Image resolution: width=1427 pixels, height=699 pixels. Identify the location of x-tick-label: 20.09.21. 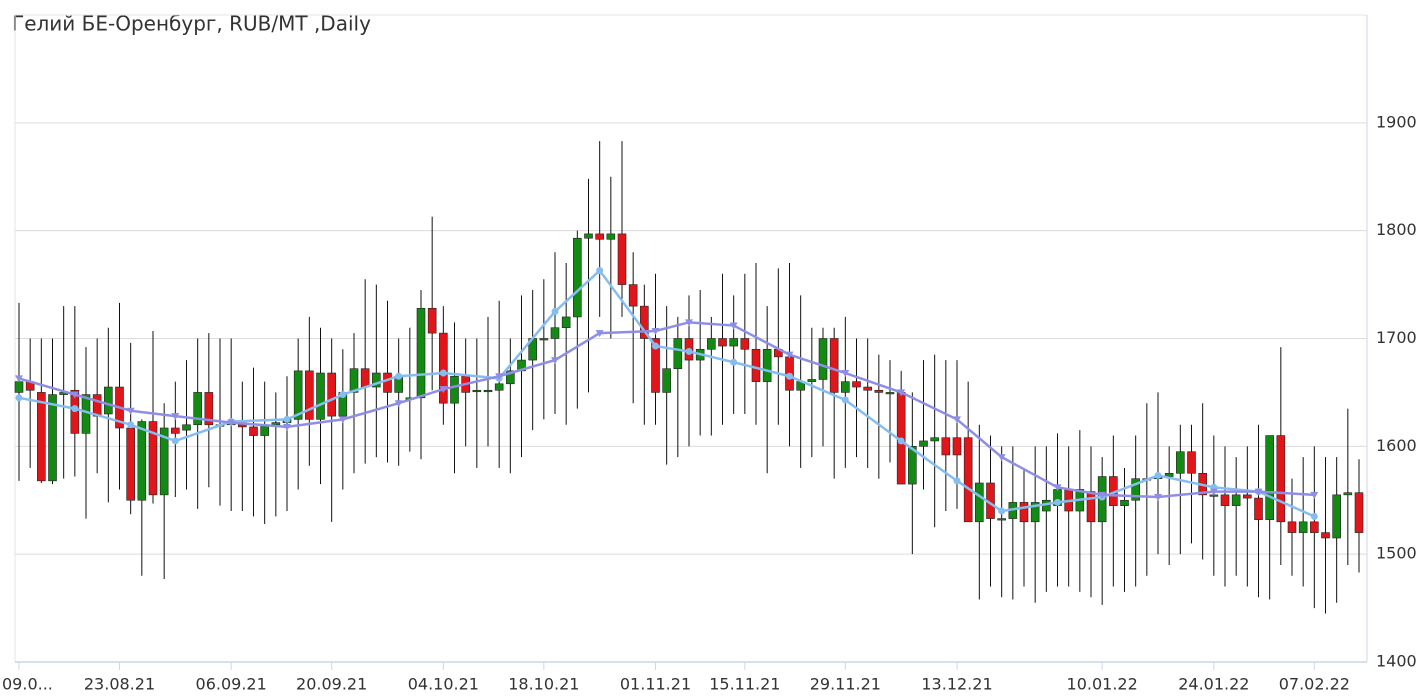
(331, 684).